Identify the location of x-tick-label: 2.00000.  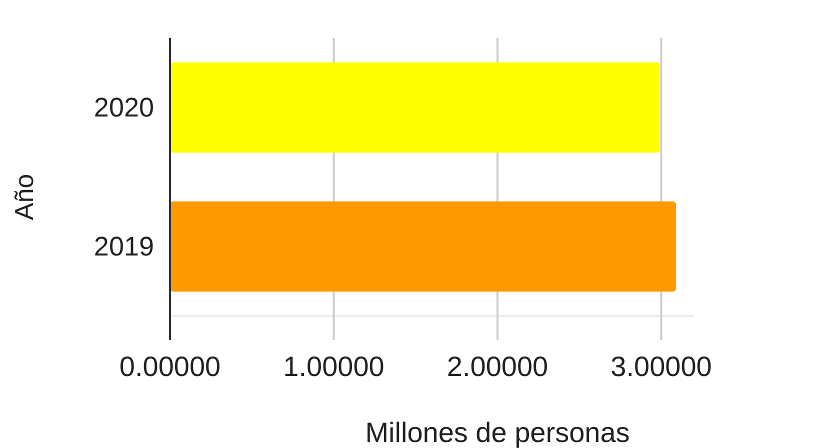
(497, 366).